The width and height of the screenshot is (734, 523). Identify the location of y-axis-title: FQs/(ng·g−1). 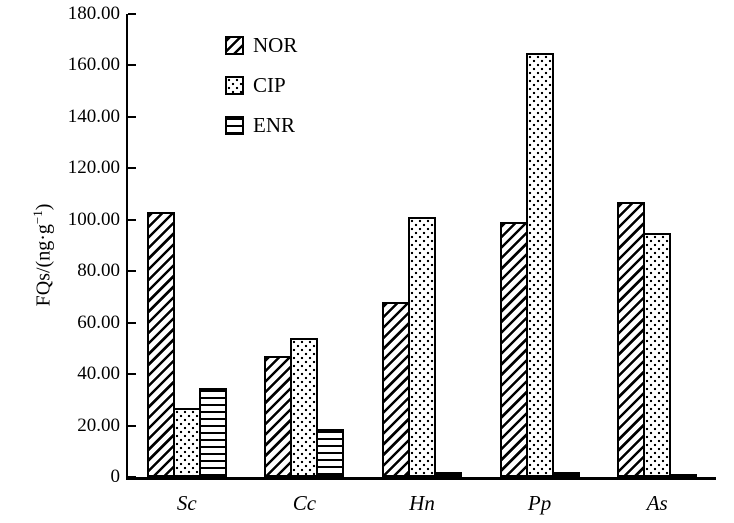
(39, 255).